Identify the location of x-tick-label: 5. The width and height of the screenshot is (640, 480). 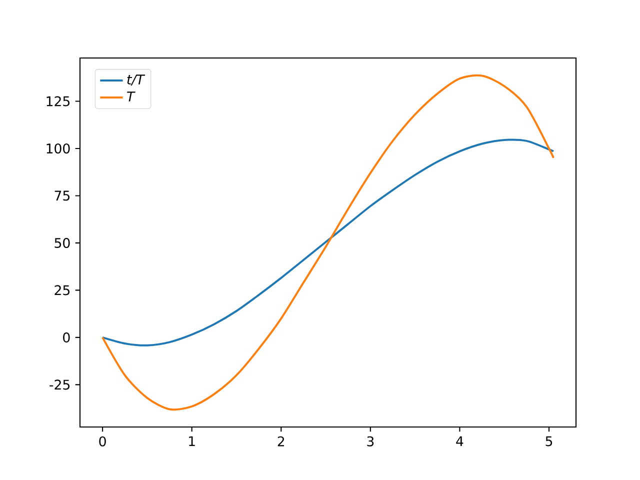
(549, 441).